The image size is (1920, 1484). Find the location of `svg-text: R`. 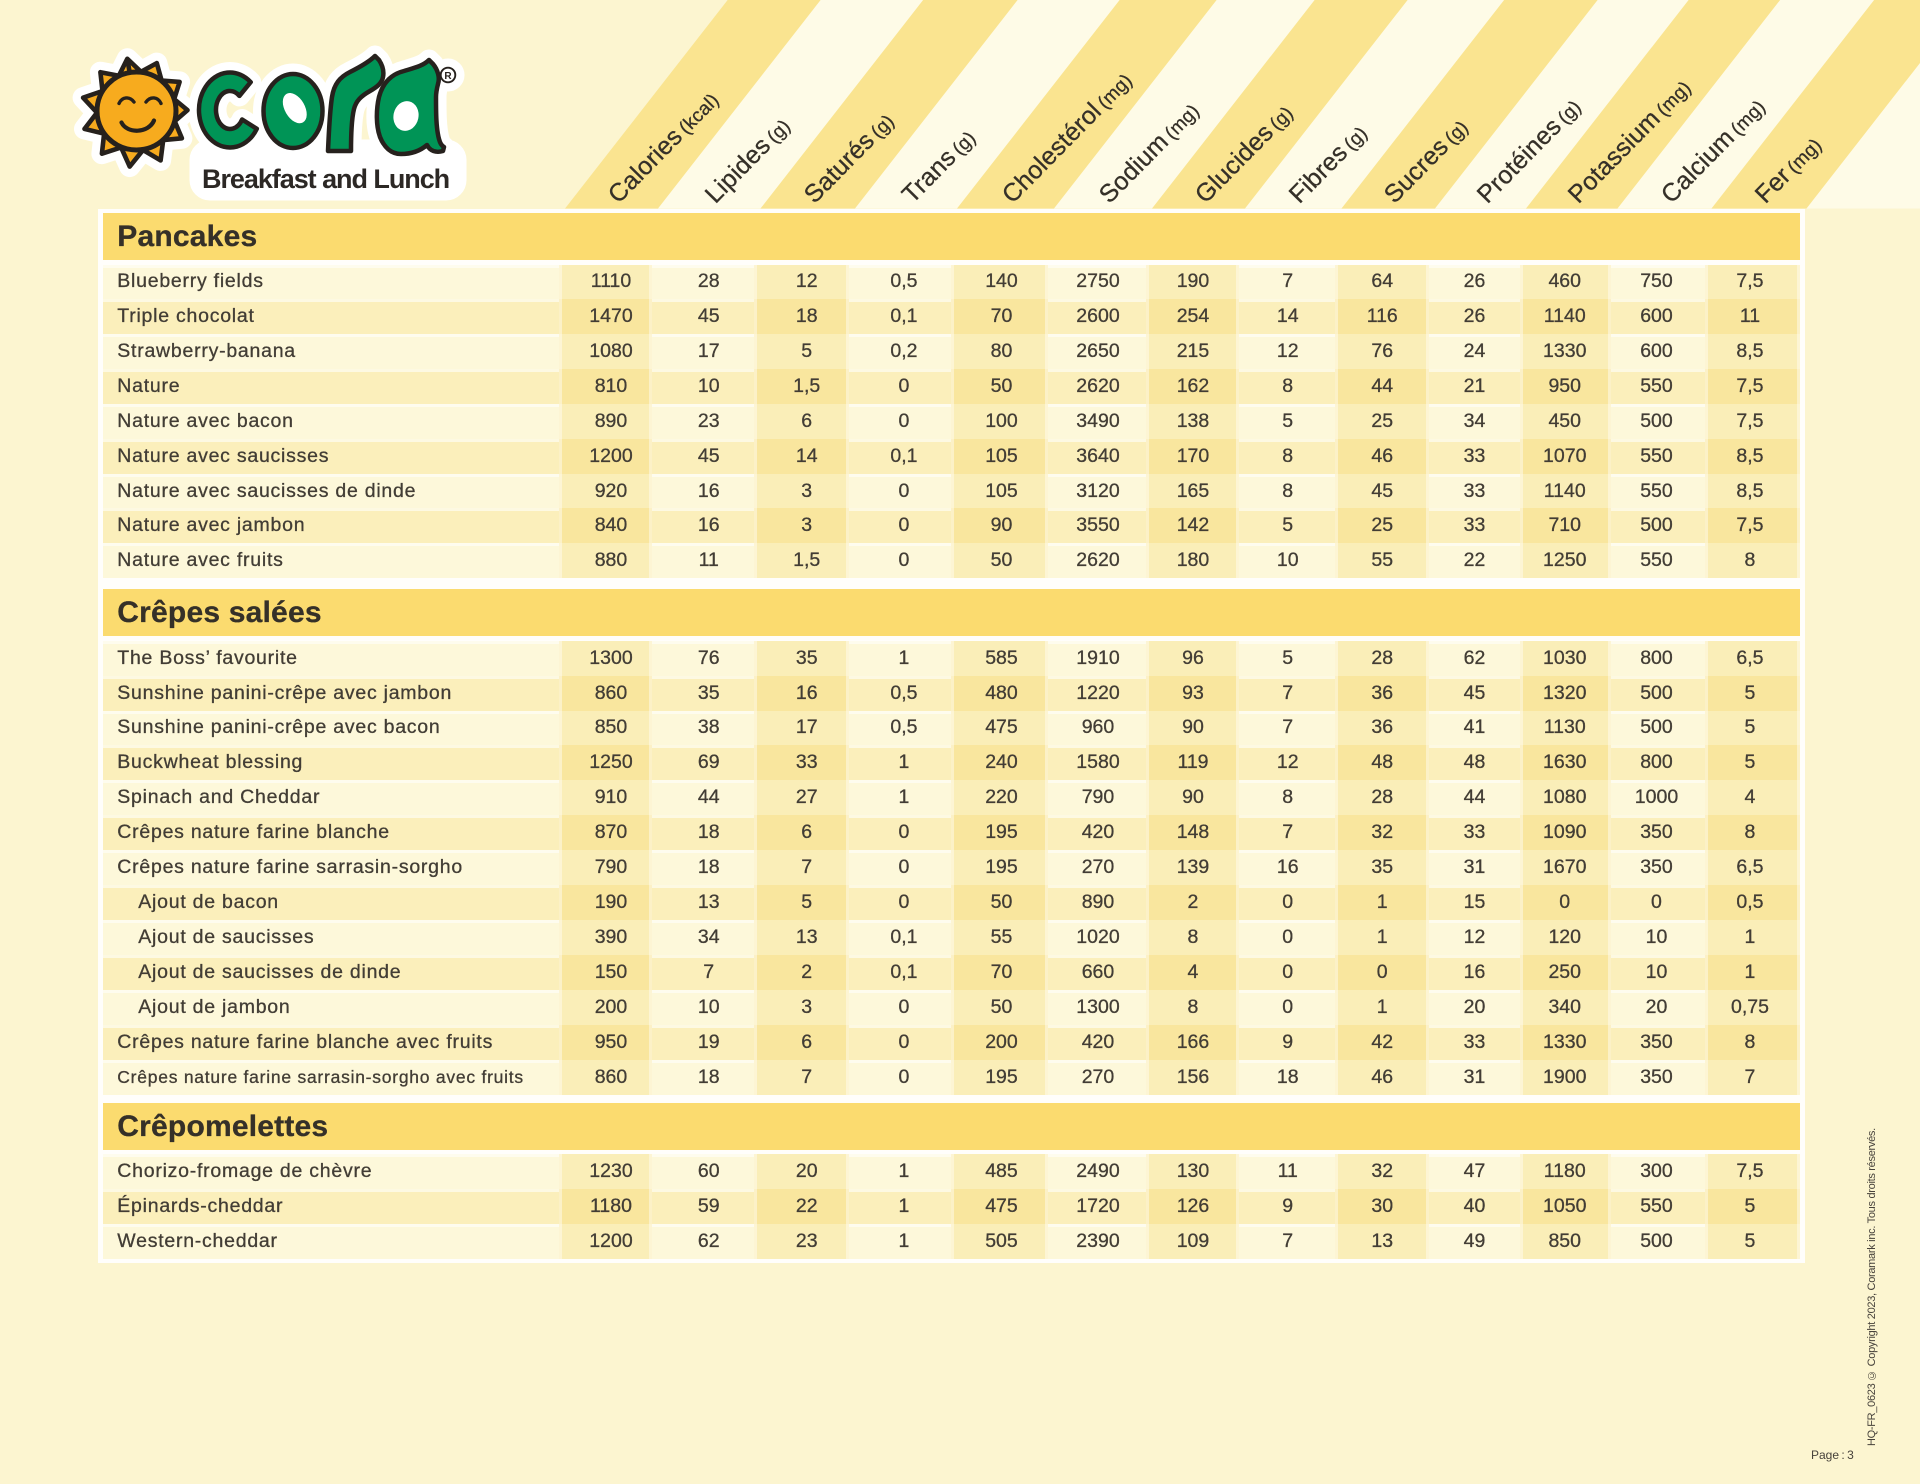

svg-text: R is located at coordinates (448, 76).